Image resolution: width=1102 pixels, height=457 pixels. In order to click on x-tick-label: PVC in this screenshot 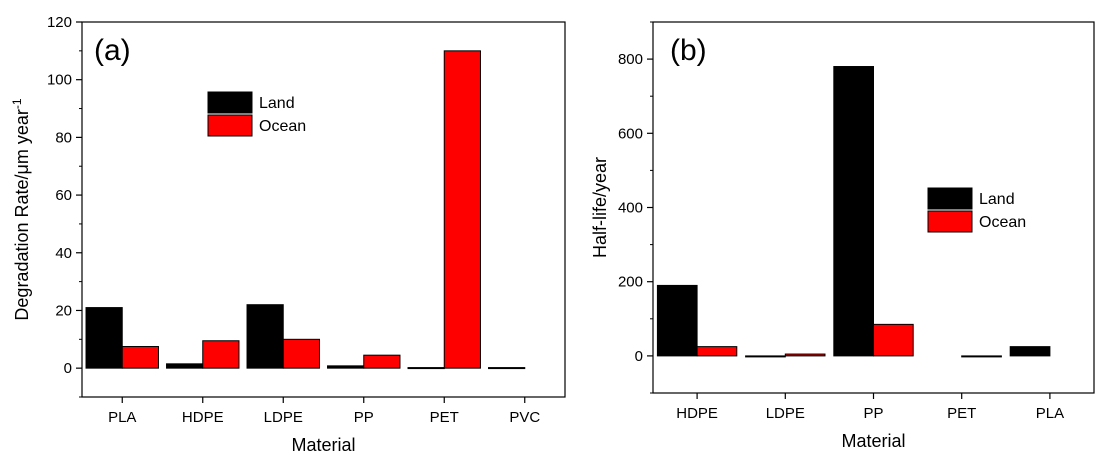, I will do `click(524, 417)`.